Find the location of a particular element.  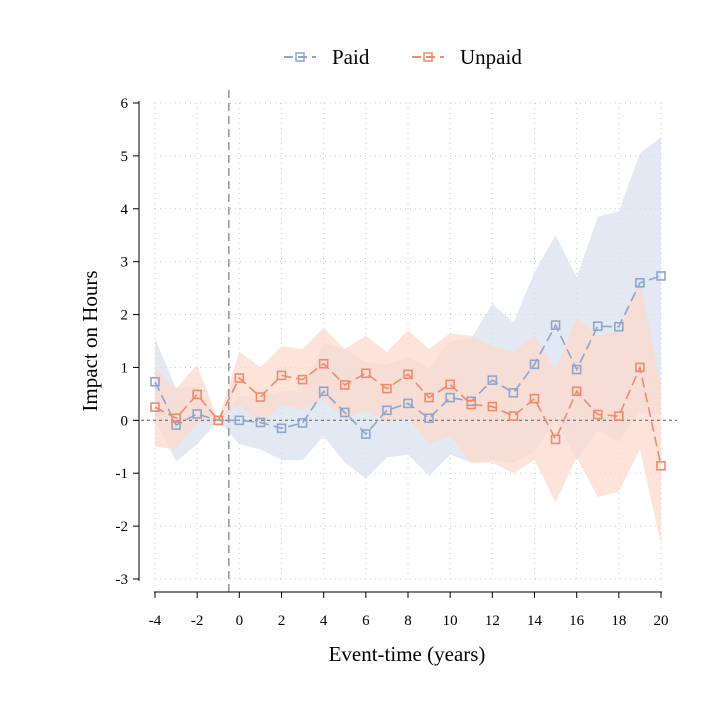

x-tick-label: 14 is located at coordinates (535, 621).